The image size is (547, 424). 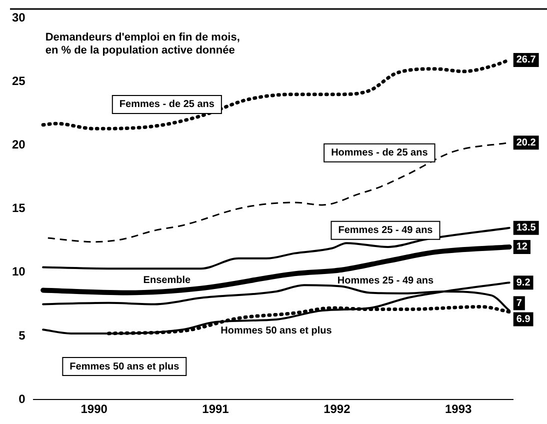 I want to click on series-label: Hommes 50 ans et plus, so click(x=276, y=331).